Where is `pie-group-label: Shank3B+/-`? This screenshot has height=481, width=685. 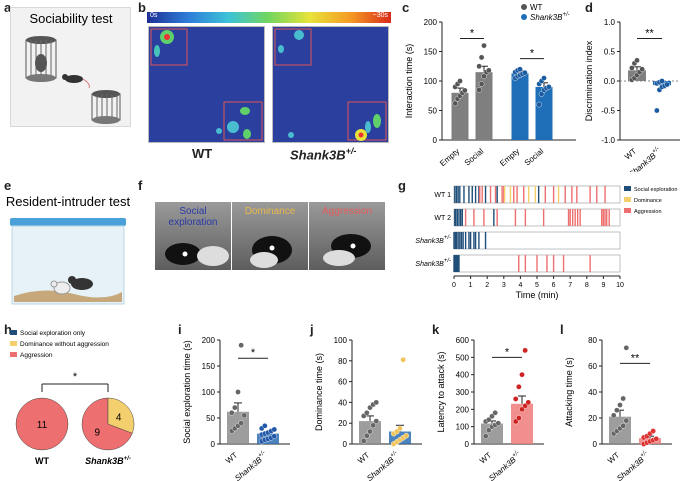 pie-group-label: Shank3B+/- is located at coordinates (108, 461).